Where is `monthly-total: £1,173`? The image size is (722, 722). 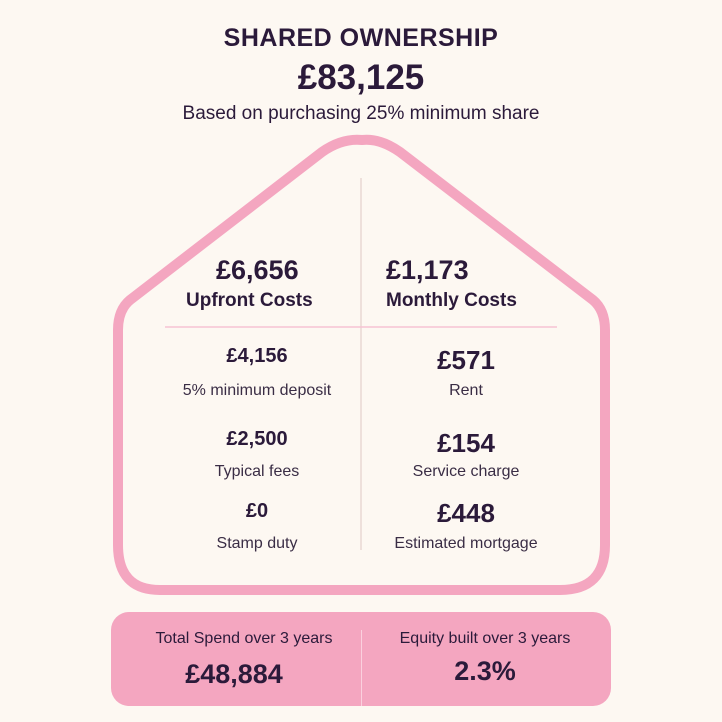 monthly-total: £1,173 is located at coordinates (427, 270).